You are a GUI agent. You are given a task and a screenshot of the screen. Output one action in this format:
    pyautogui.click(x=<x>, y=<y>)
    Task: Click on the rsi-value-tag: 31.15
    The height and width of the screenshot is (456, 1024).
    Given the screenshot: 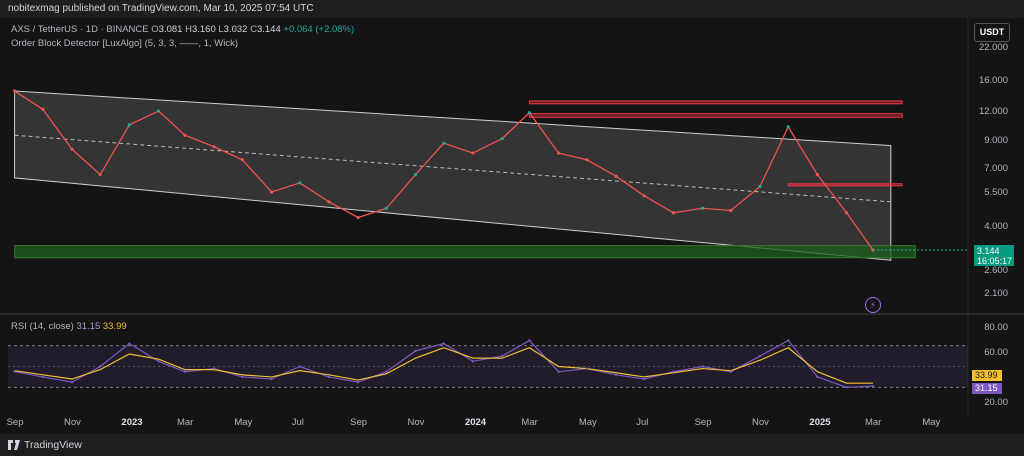 What is the action you would take?
    pyautogui.click(x=987, y=388)
    